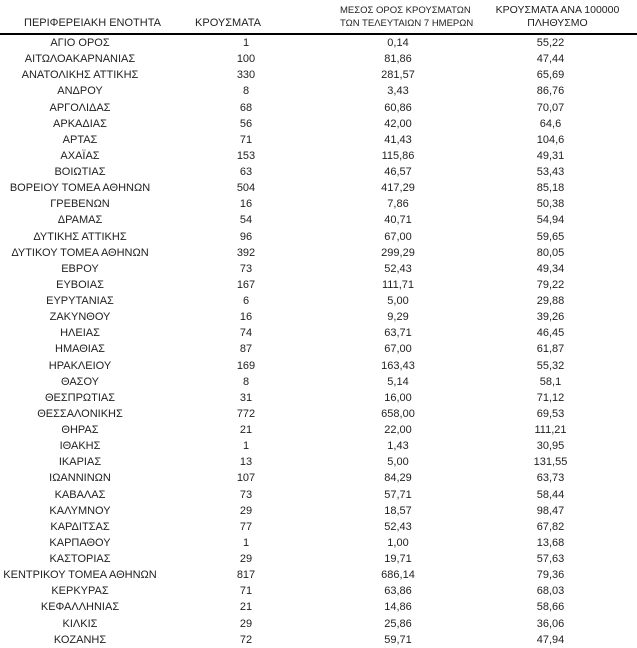 The image size is (637, 648). I want to click on table-row: ΖΑΚΥΝΘΟΥ 16 9,29 39,26, so click(318, 317).